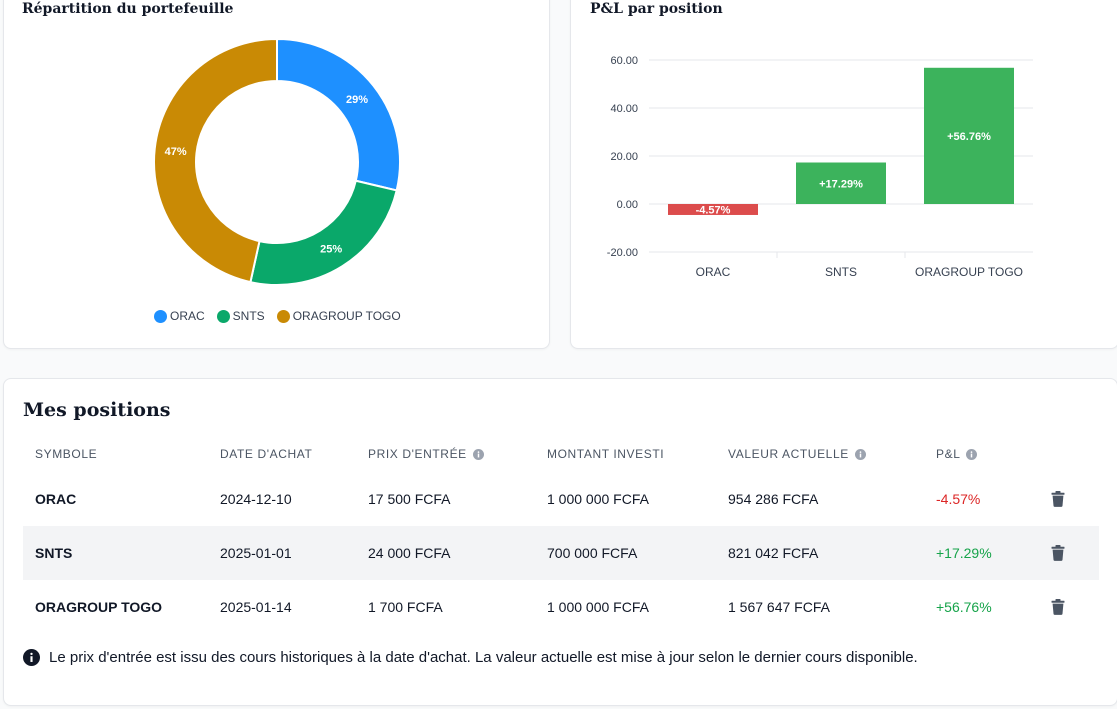  I want to click on legend-item-oragroup-togo: ORAGROUP TOGO, so click(338, 316).